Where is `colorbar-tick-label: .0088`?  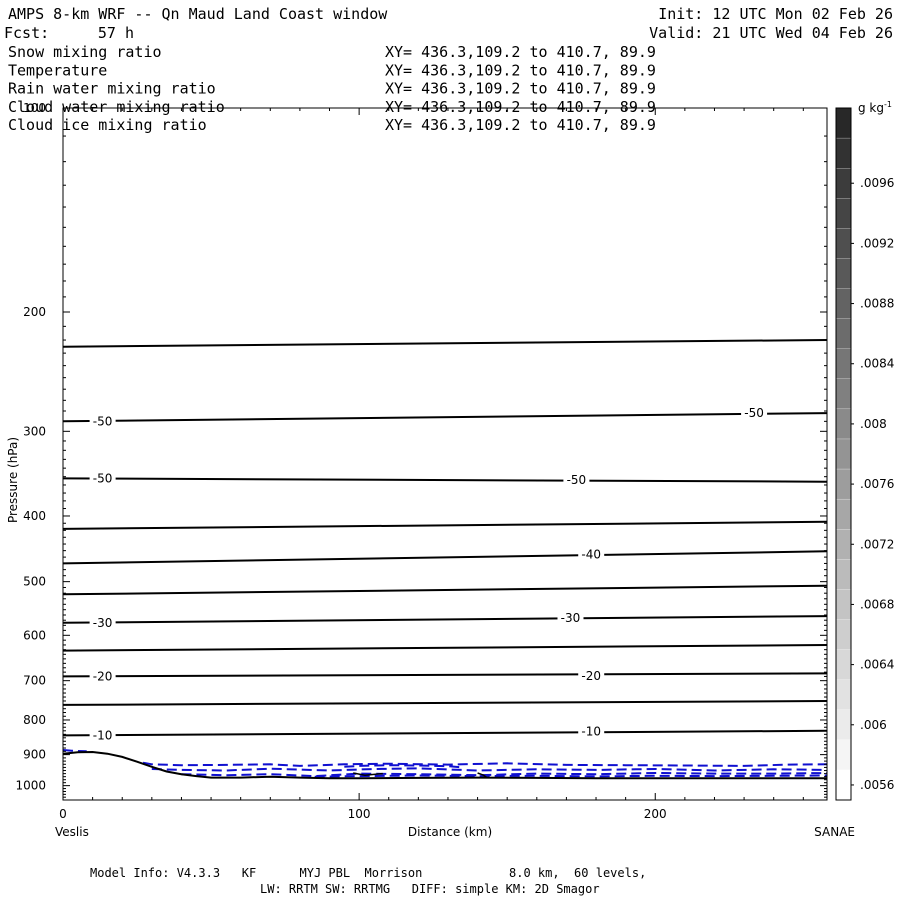 colorbar-tick-label: .0088 is located at coordinates (877, 304).